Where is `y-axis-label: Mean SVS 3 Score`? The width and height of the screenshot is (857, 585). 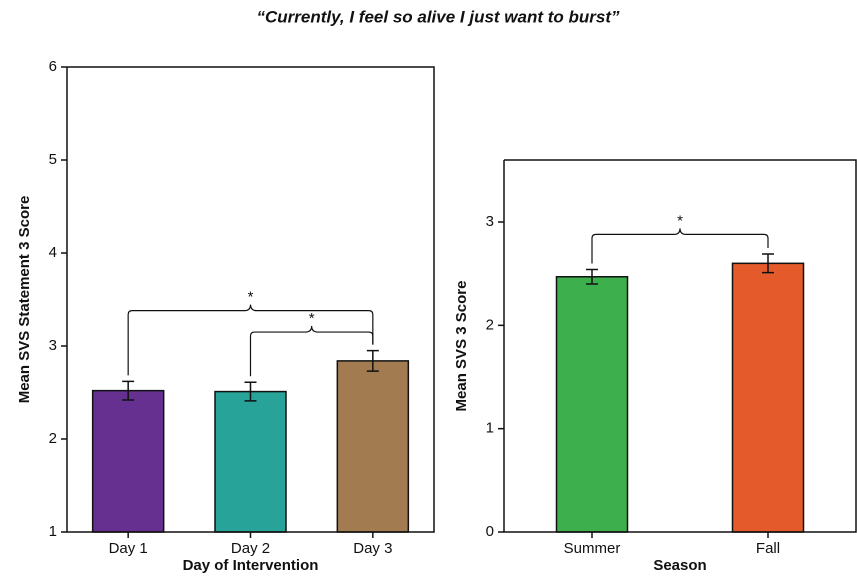
y-axis-label: Mean SVS 3 Score is located at coordinates (461, 346).